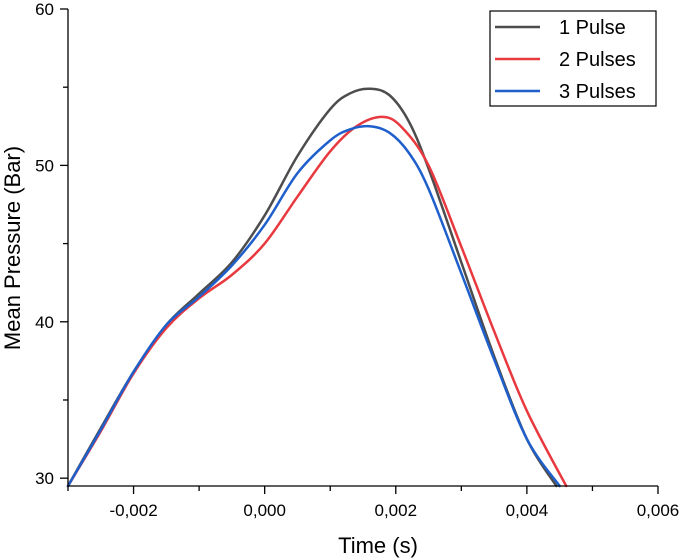 This screenshot has width=685, height=558. What do you see at coordinates (44, 9) in the screenshot?
I see `y-tick-label: 60` at bounding box center [44, 9].